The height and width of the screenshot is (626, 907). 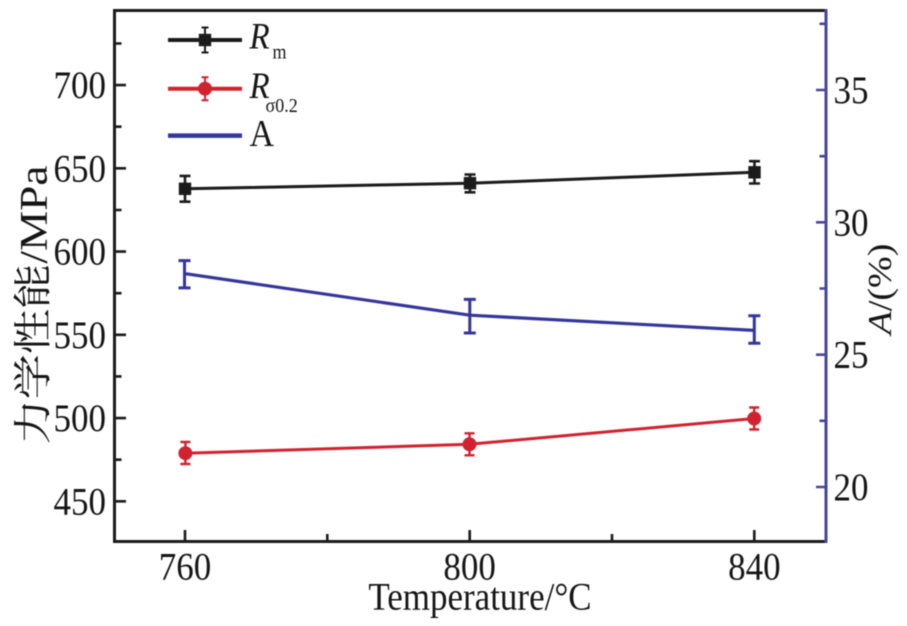 What do you see at coordinates (851, 355) in the screenshot?
I see `svg-text: 25` at bounding box center [851, 355].